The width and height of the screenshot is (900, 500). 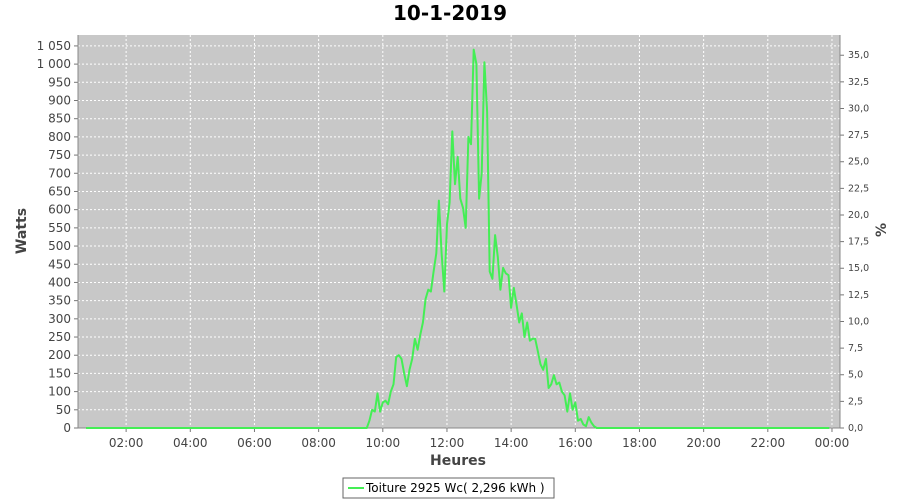 What do you see at coordinates (858, 242) in the screenshot?
I see `y2-tick-label: 17,5` at bounding box center [858, 242].